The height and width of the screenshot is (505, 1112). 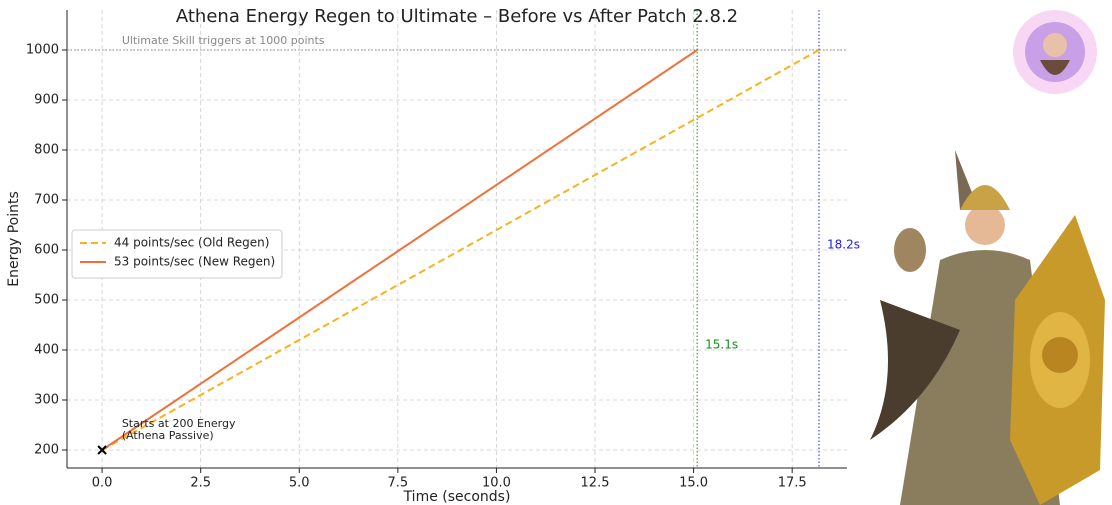 What do you see at coordinates (168, 435) in the screenshot?
I see `start-label: (Athena Passive)` at bounding box center [168, 435].